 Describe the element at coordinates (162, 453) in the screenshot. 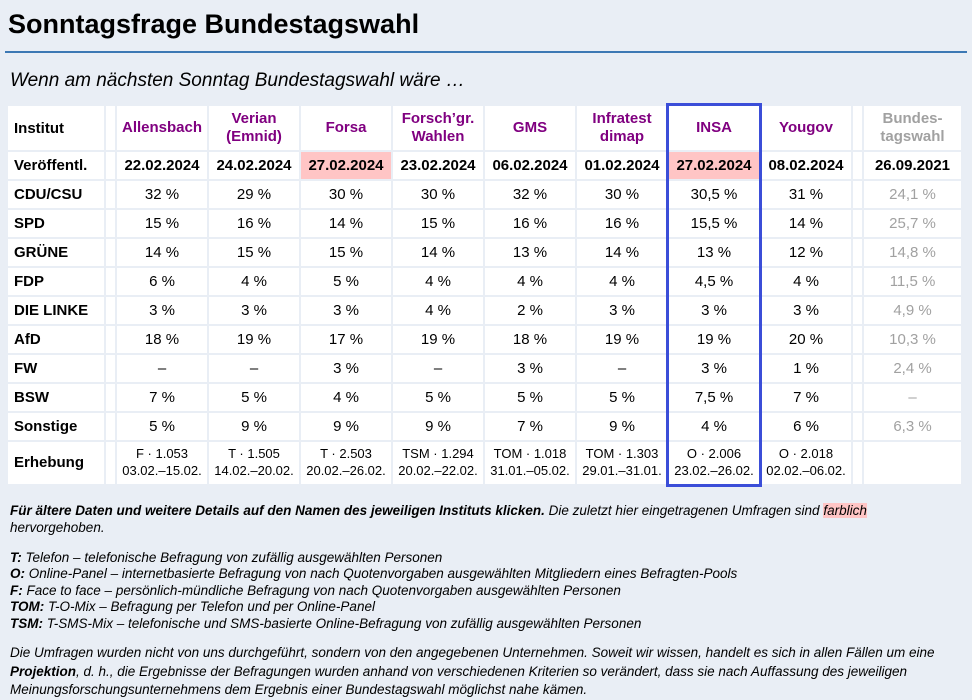

I see `survey-method: F · 1.053` at that location.